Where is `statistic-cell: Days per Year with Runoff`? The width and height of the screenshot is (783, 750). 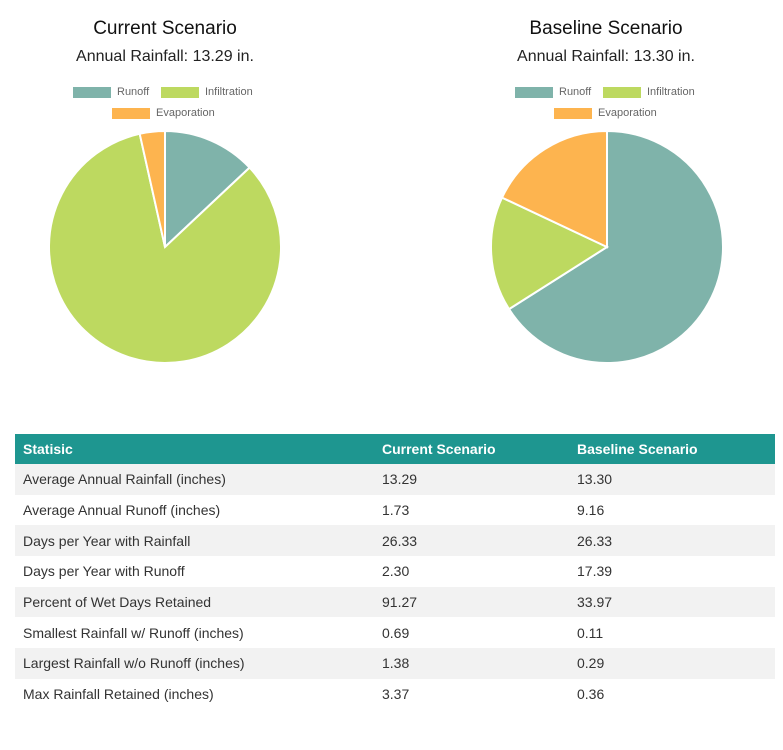 statistic-cell: Days per Year with Runoff is located at coordinates (194, 571).